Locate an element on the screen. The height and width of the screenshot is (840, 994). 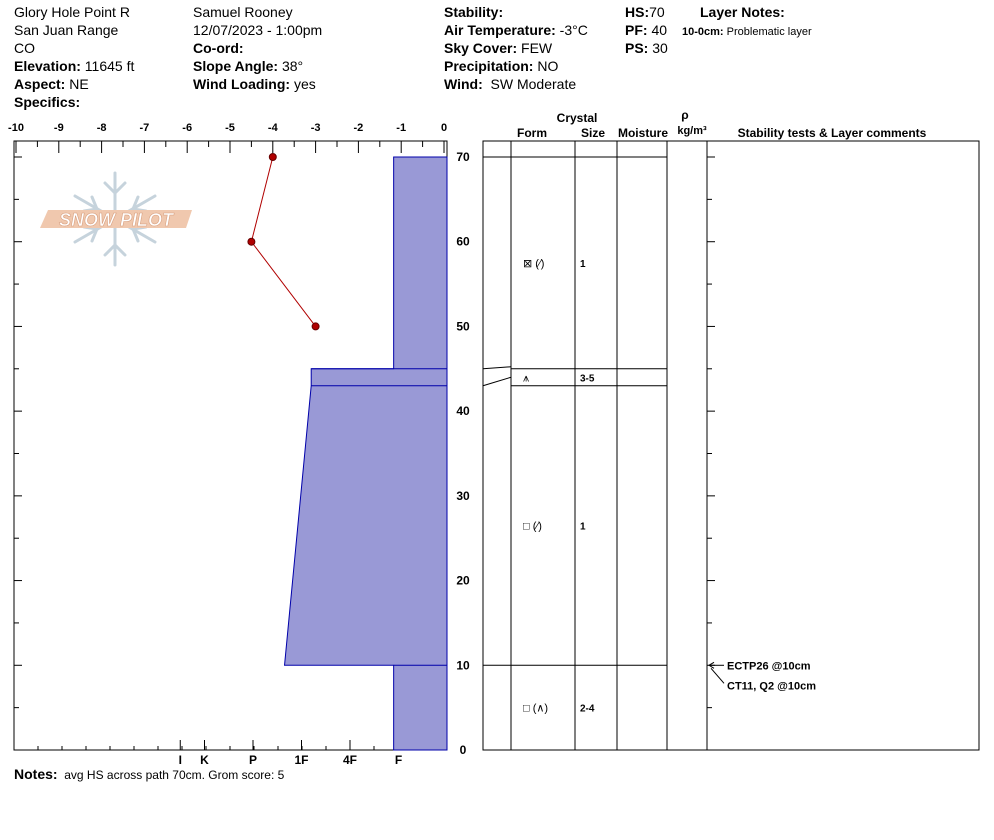
observation-datetime: 12/07/2023 - 1:00pm is located at coordinates (258, 30).